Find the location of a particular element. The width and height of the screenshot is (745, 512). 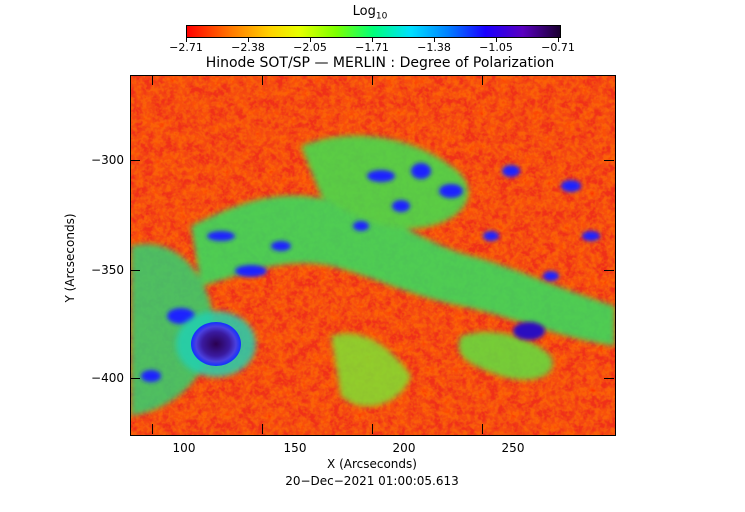

timestamp: 20−Dec−2021 01:00:05.613 is located at coordinates (372, 481).